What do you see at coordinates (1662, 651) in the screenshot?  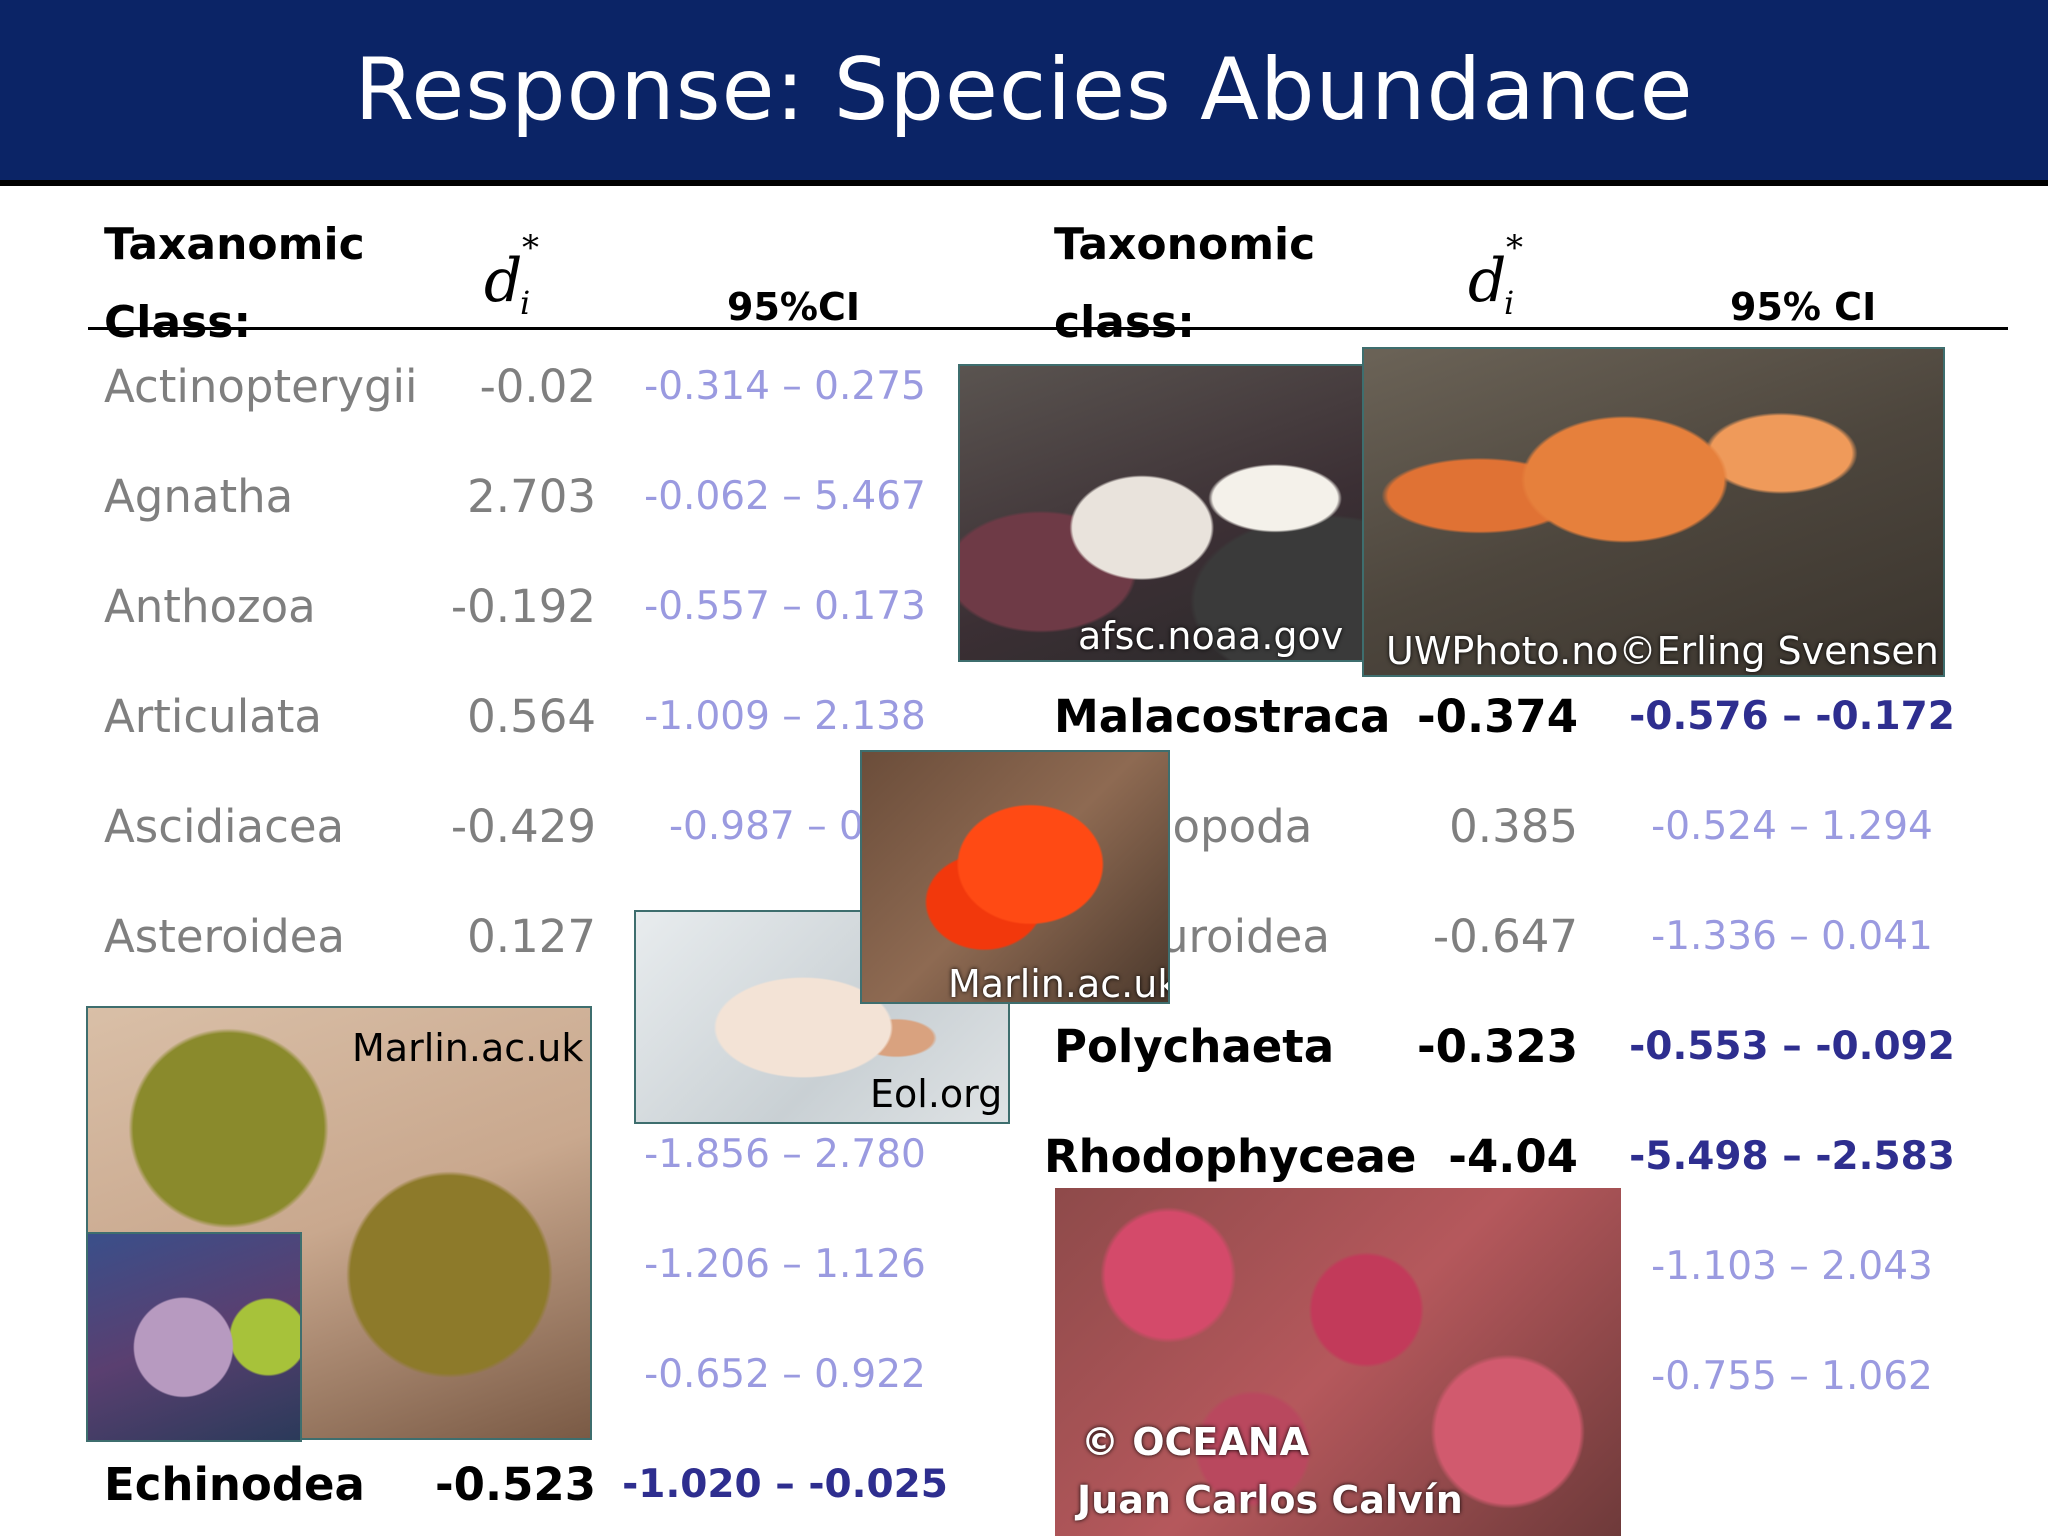 I see `squat-lobster-credit: UWPhoto.no©Erling Svensen` at bounding box center [1662, 651].